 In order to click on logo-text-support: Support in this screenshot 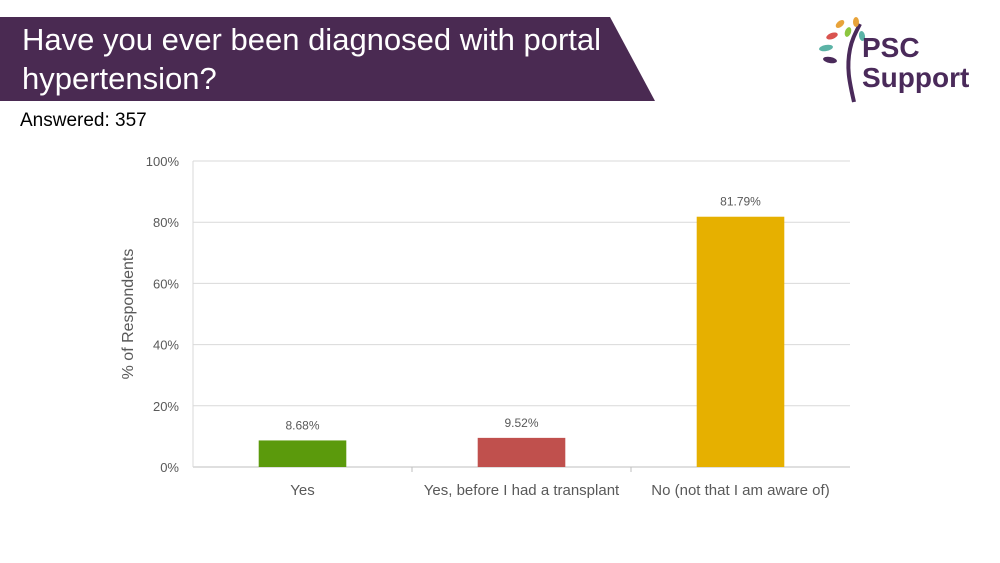, I will do `click(916, 77)`.